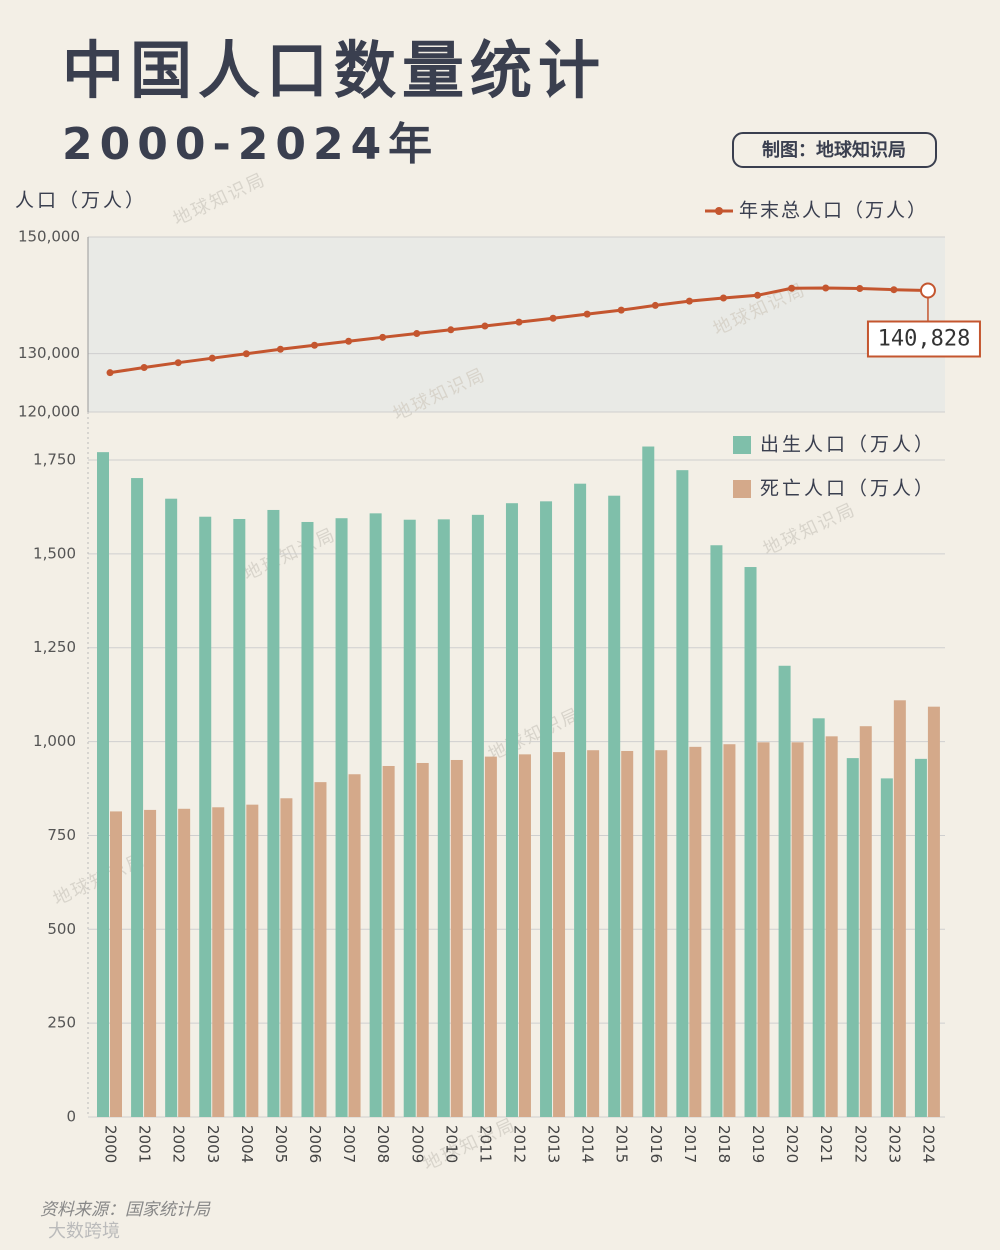 This screenshot has width=1000, height=1250. I want to click on x-tick-label: 2022, so click(860, 1144).